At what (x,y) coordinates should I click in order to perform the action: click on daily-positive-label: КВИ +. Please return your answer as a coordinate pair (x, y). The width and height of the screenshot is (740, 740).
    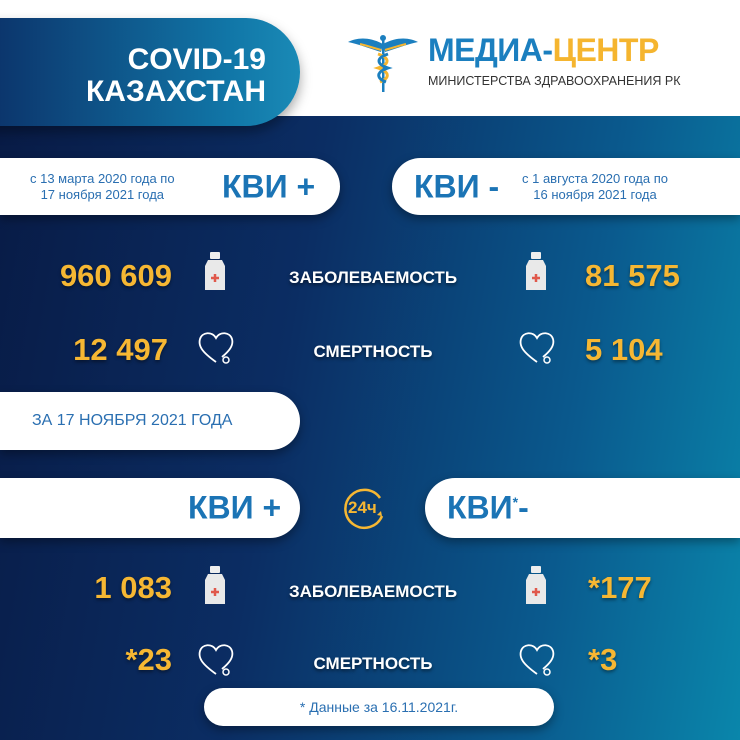
    Looking at the image, I should click on (235, 507).